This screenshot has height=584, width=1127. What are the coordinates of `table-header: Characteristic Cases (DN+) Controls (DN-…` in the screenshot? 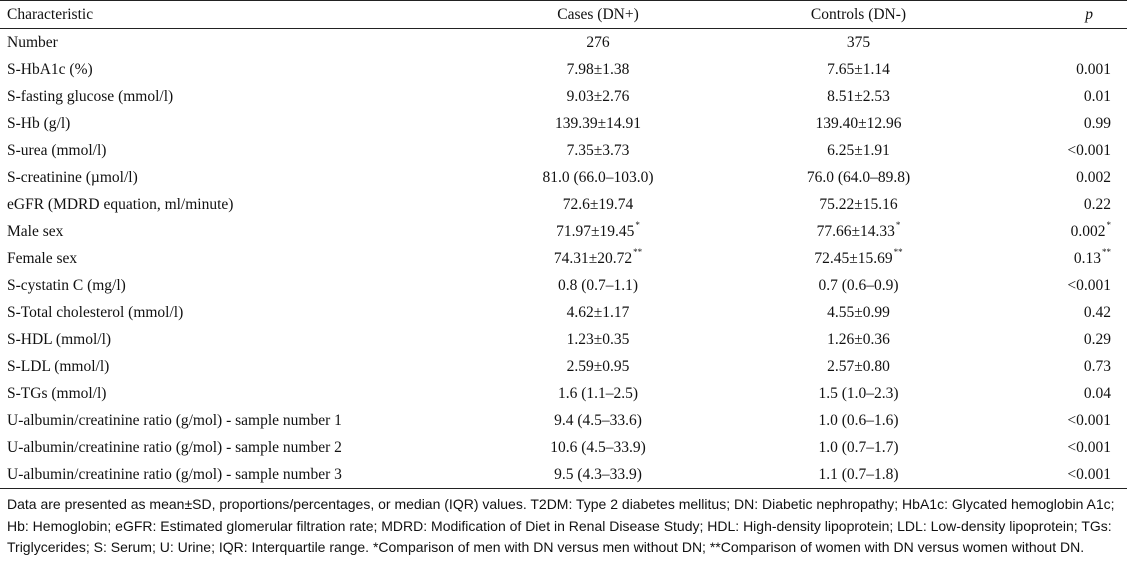 It's located at (563, 14).